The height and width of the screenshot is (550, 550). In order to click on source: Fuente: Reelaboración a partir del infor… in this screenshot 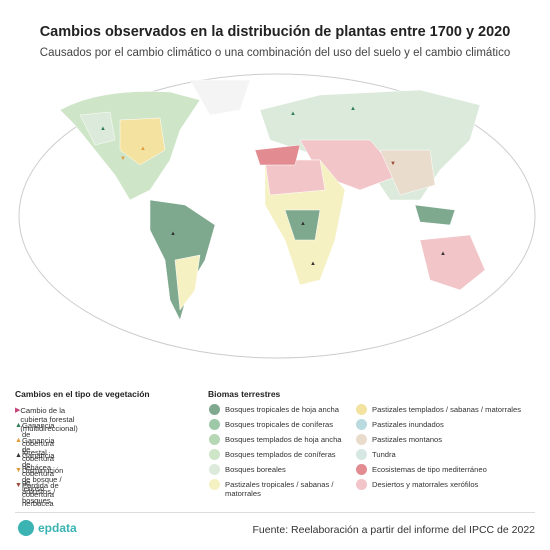, I will do `click(394, 530)`.